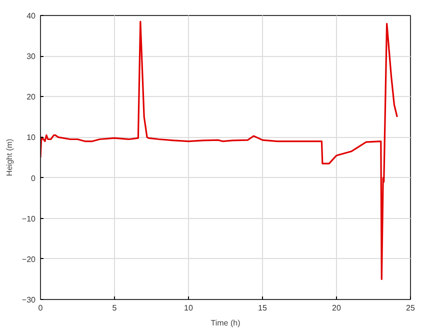 The width and height of the screenshot is (448, 336). Describe the element at coordinates (263, 308) in the screenshot. I see `x-tick-label: 15` at that location.